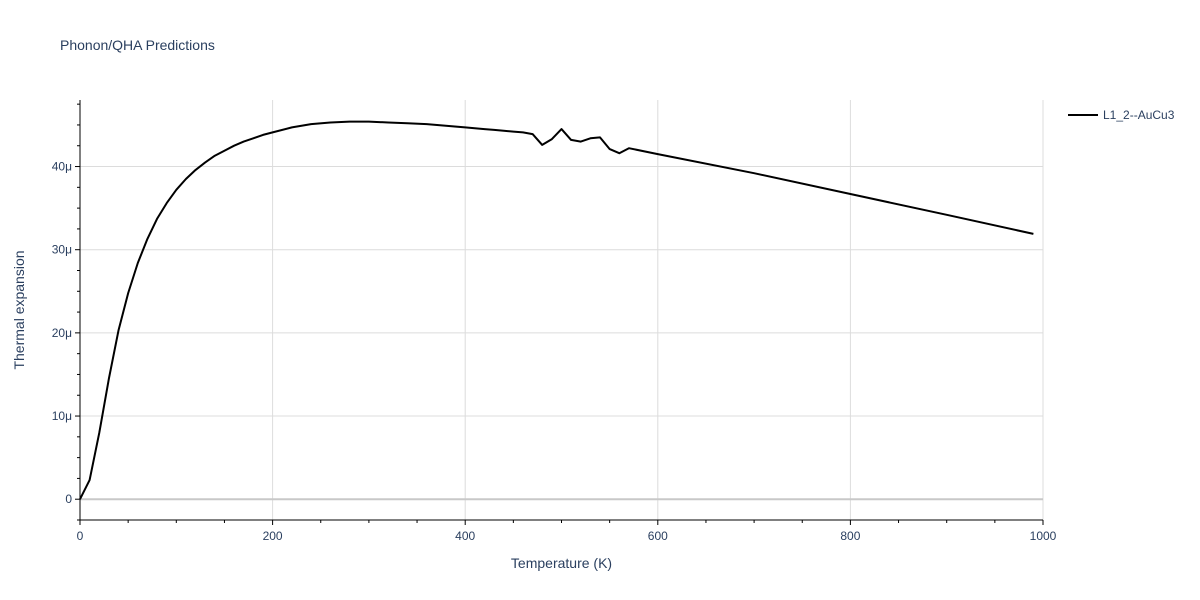 This screenshot has height=600, width=1200. What do you see at coordinates (62, 167) in the screenshot?
I see `y-tick-label: 40μ` at bounding box center [62, 167].